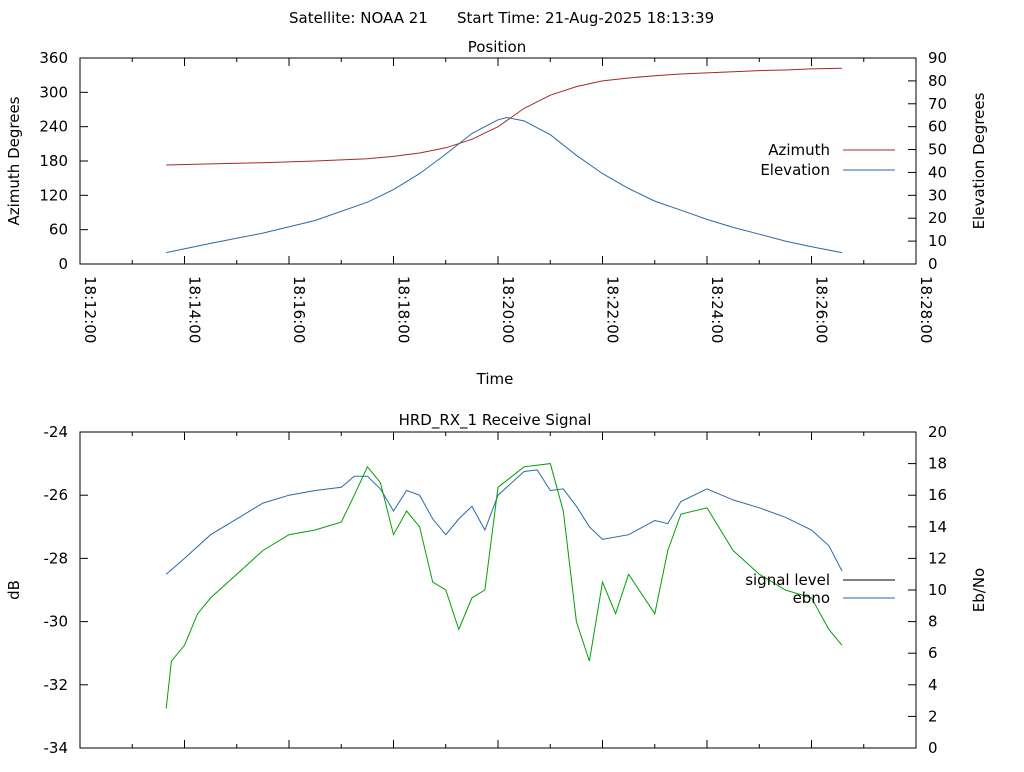 The image size is (1024, 772). What do you see at coordinates (822, 309) in the screenshot?
I see `x-tick-label: 18:26:00` at bounding box center [822, 309].